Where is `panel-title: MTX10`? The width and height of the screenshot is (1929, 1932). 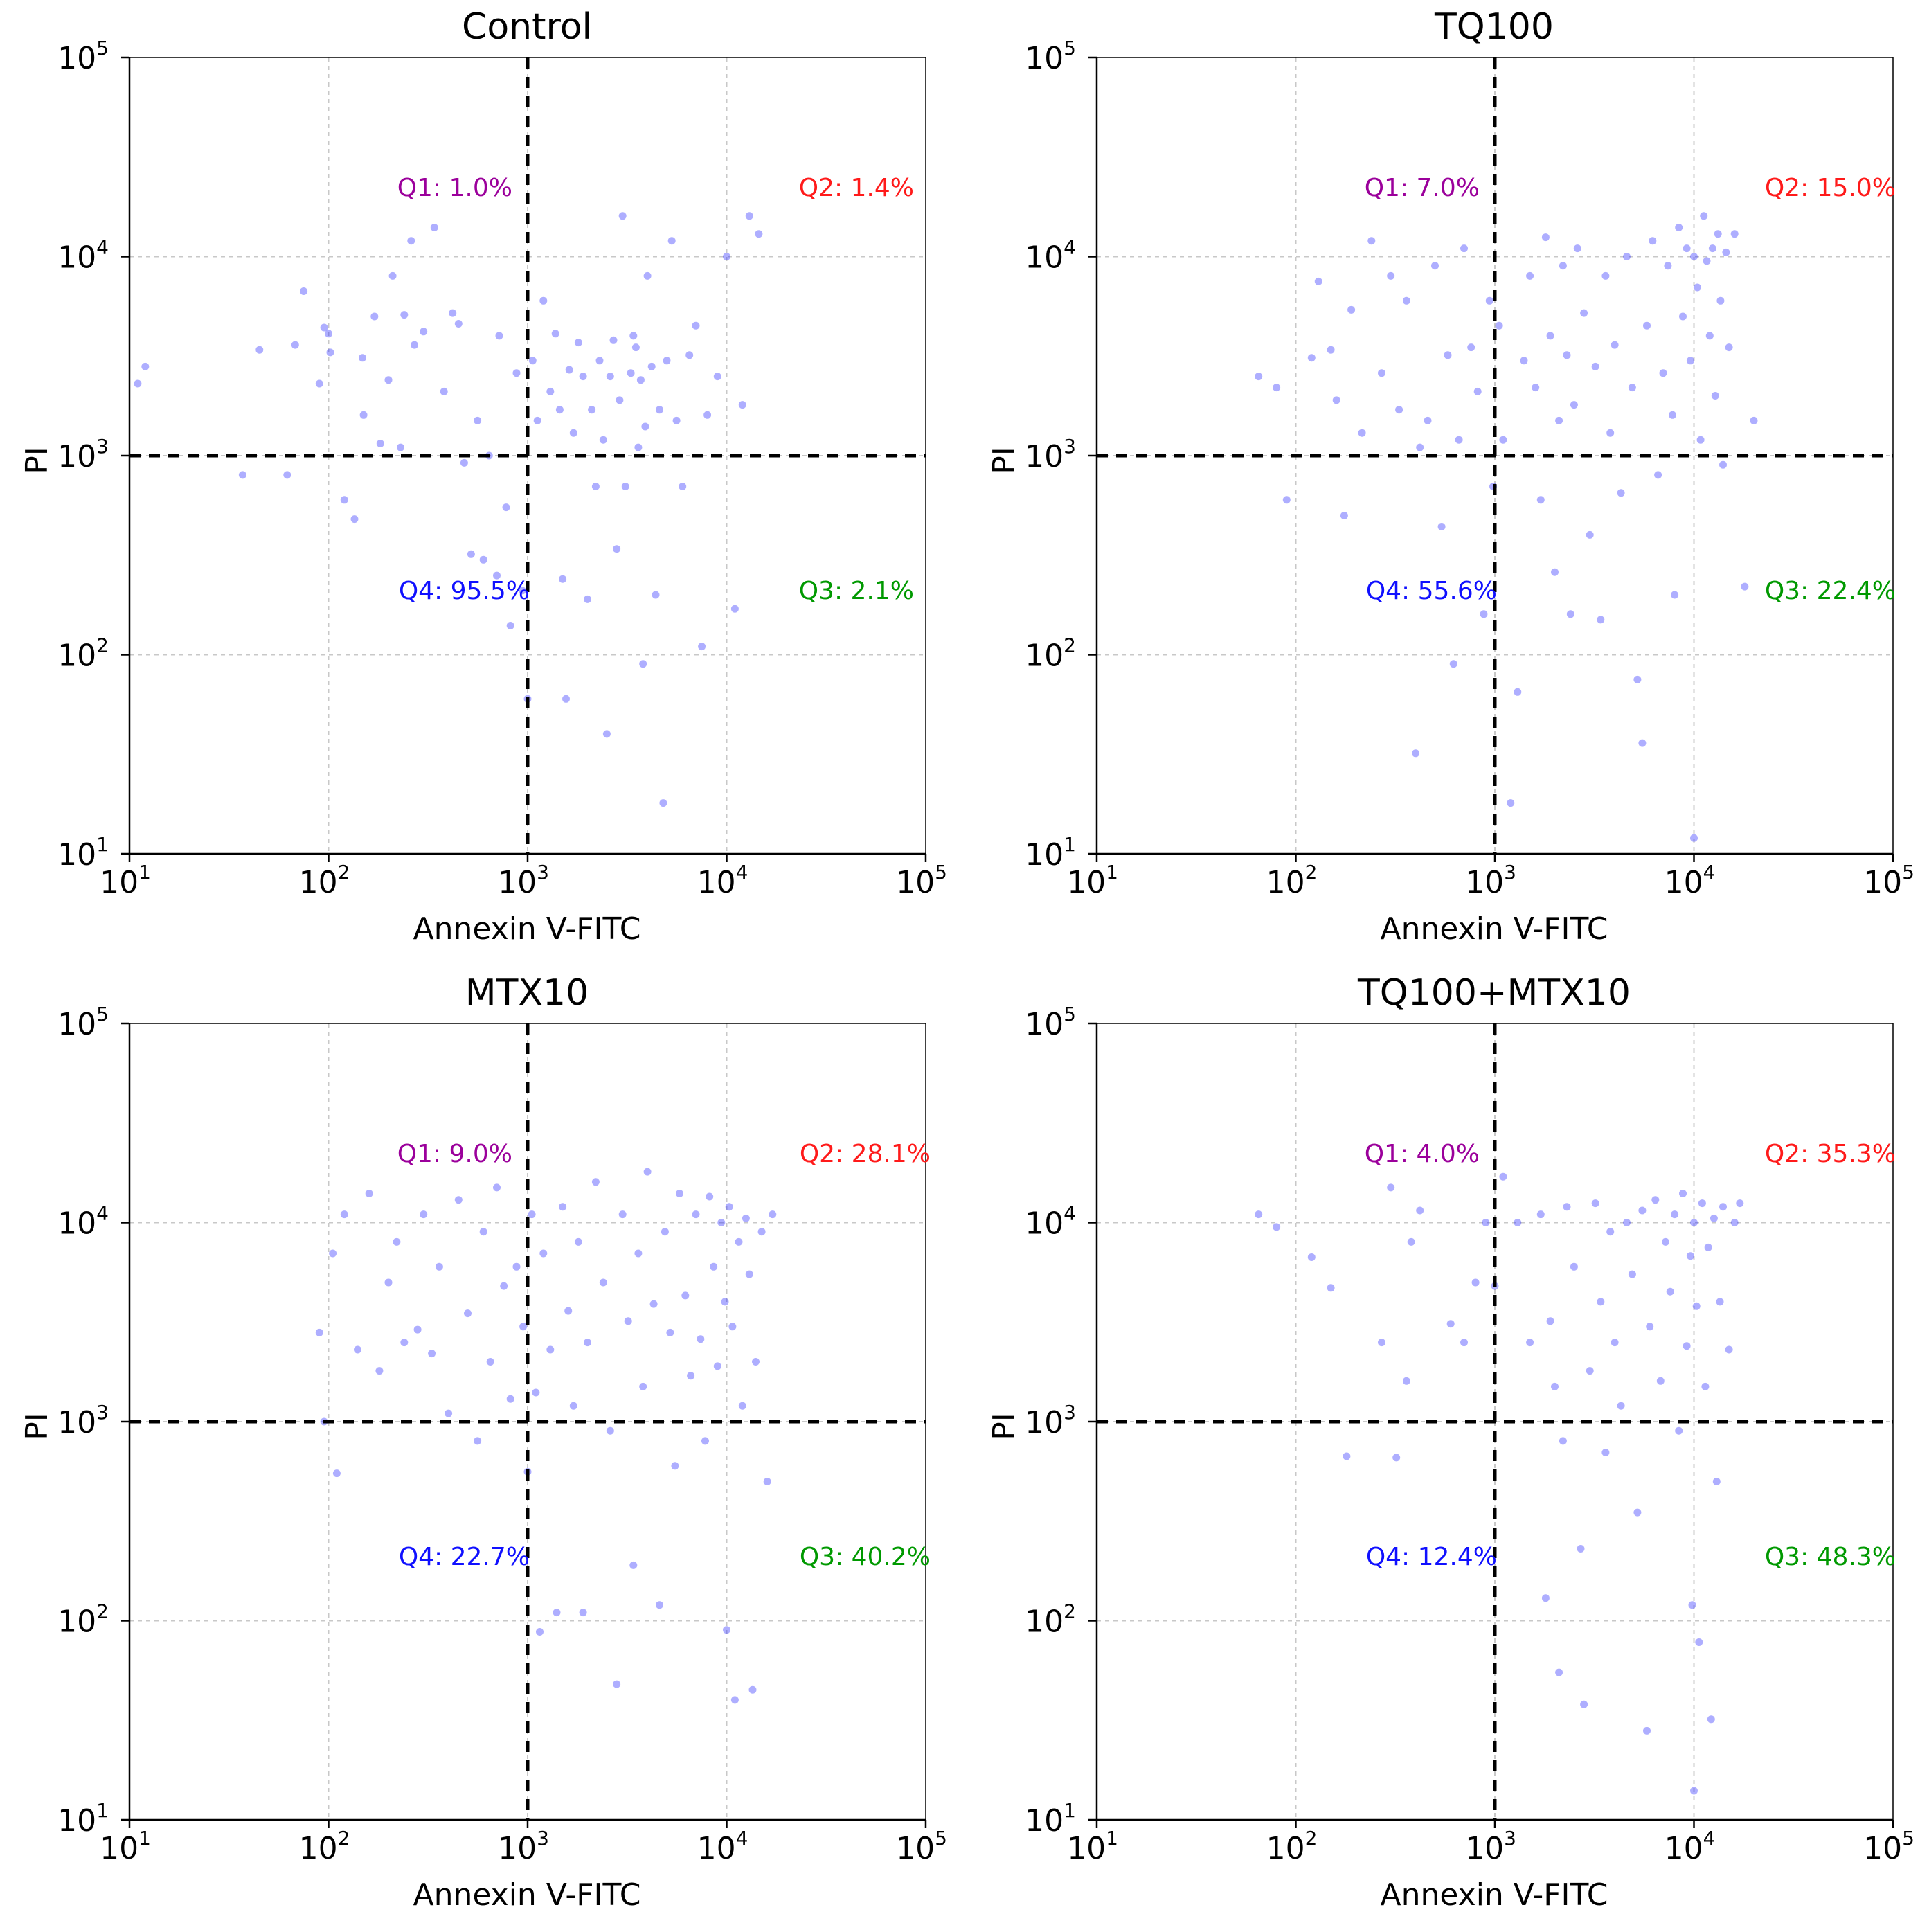 panel-title: MTX10 is located at coordinates (527, 993).